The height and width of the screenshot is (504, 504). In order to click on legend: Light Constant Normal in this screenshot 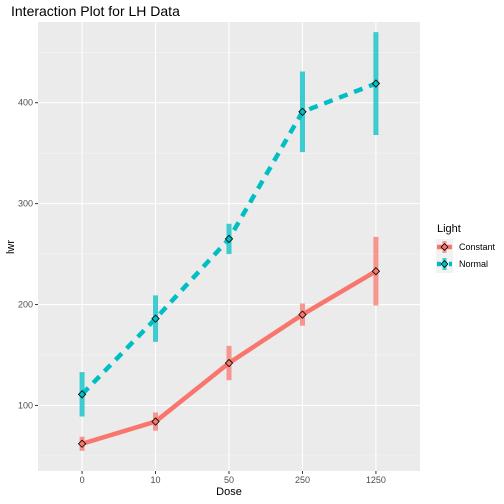, I will do `click(466, 248)`.